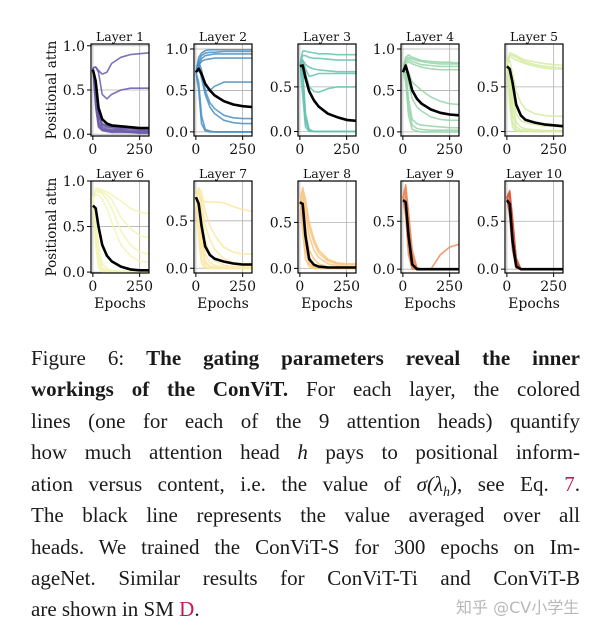  What do you see at coordinates (363, 358) in the screenshot?
I see `caption-bold-title: The gating parameters reveal the inner` at bounding box center [363, 358].